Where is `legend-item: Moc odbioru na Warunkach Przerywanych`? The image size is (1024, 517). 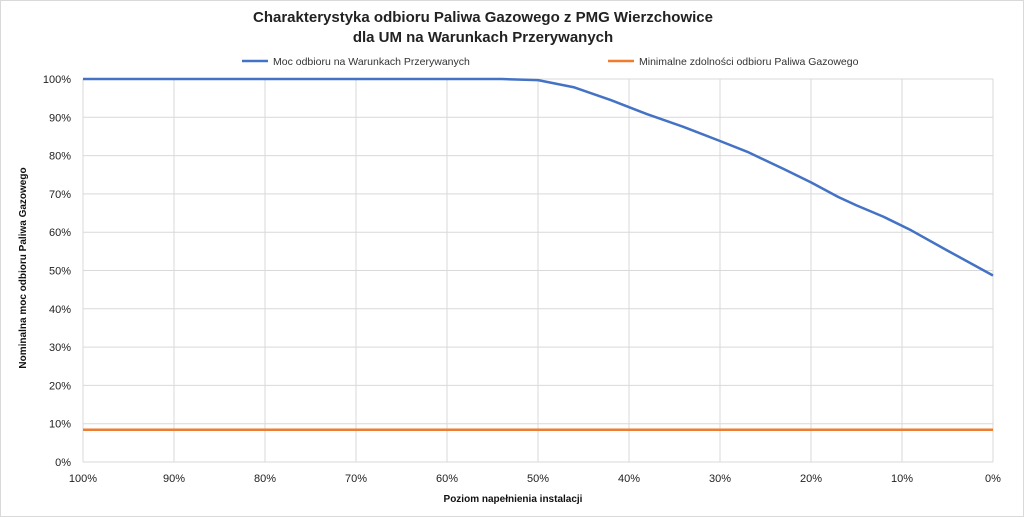 legend-item: Moc odbioru na Warunkach Przerywanych is located at coordinates (356, 62).